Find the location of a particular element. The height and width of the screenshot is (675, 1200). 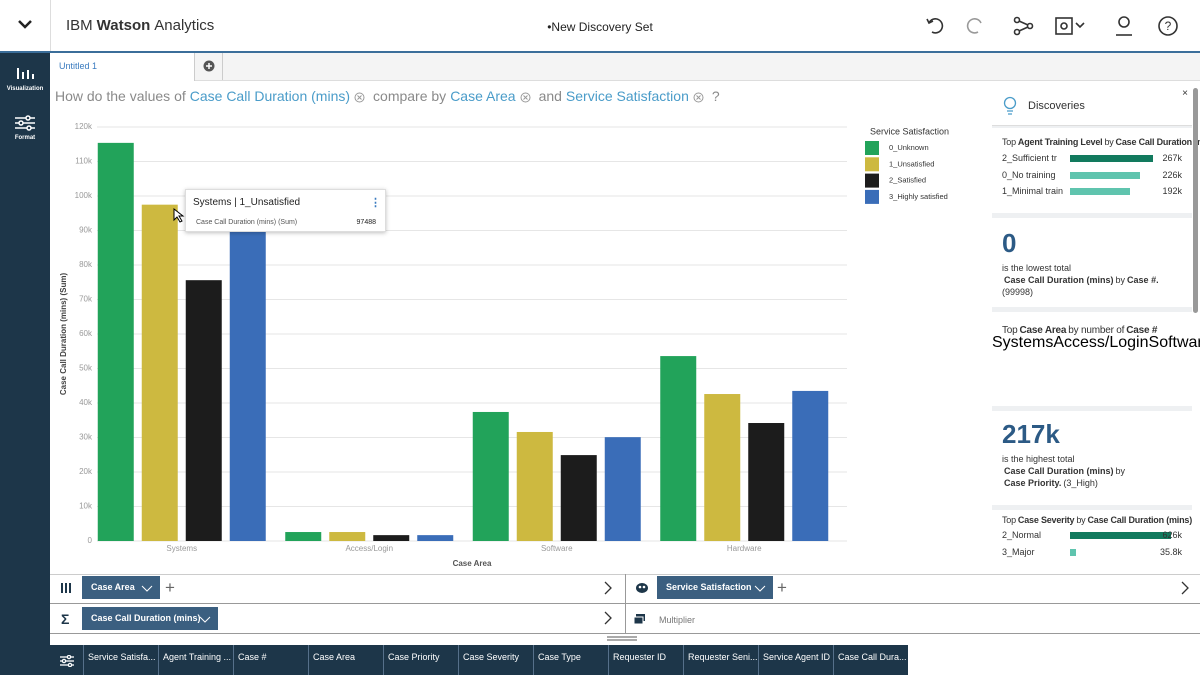

sidebar-label: Format is located at coordinates (25, 138).